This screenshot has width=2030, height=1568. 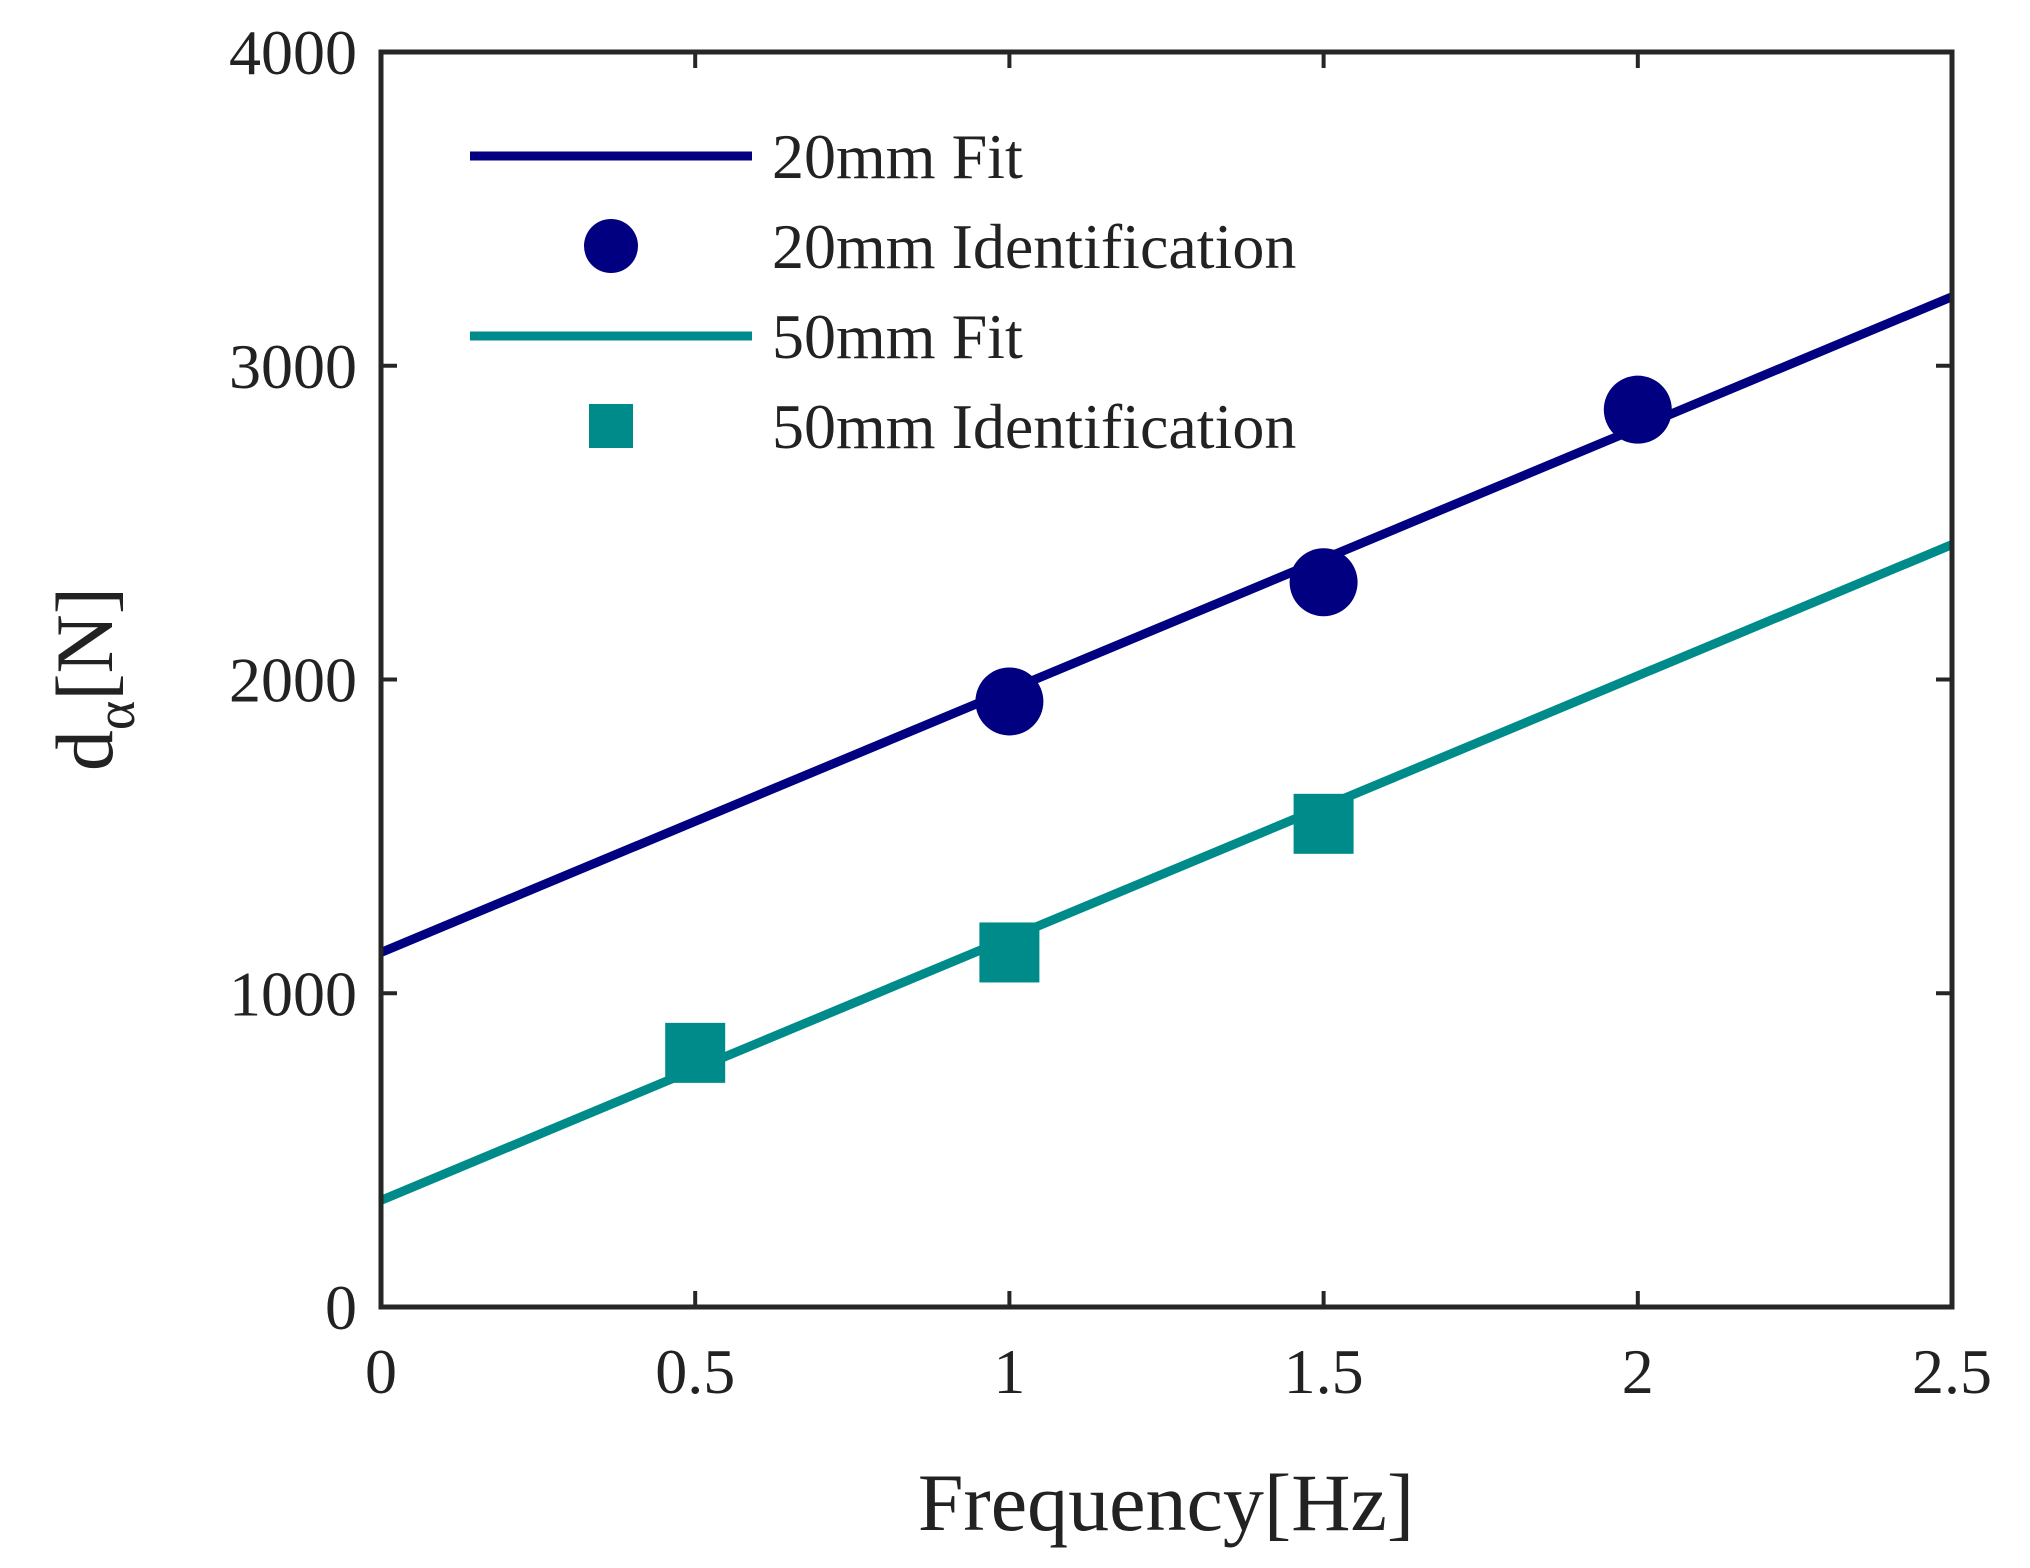 What do you see at coordinates (293, 52) in the screenshot?
I see `y-tick-label: 4000` at bounding box center [293, 52].